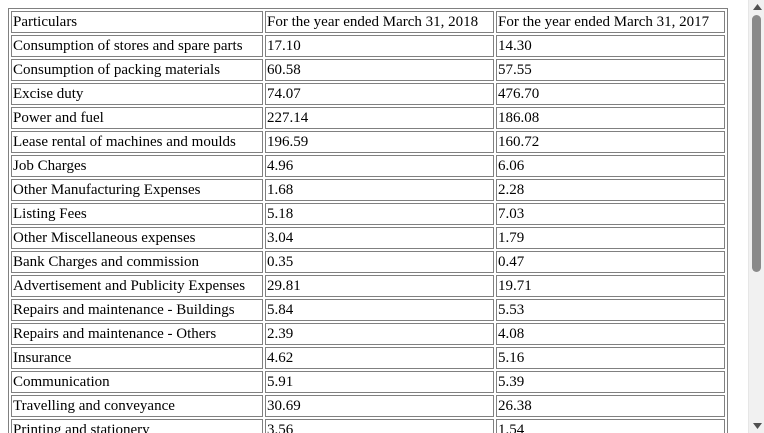  What do you see at coordinates (137, 334) in the screenshot?
I see `row-particular: Repairs and maintenance - Others` at bounding box center [137, 334].